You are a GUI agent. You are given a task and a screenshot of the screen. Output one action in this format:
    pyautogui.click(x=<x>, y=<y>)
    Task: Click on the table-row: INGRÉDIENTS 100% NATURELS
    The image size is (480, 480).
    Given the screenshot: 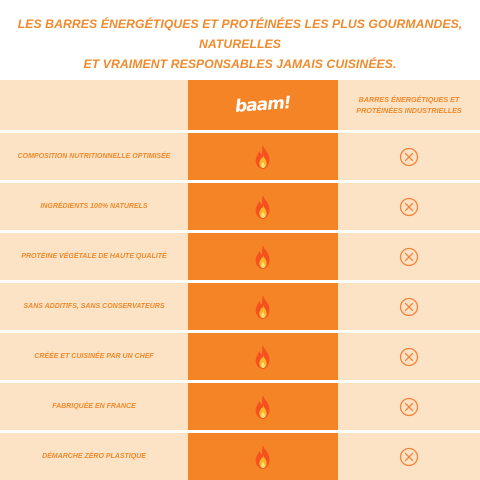 What is the action you would take?
    pyautogui.click(x=240, y=206)
    